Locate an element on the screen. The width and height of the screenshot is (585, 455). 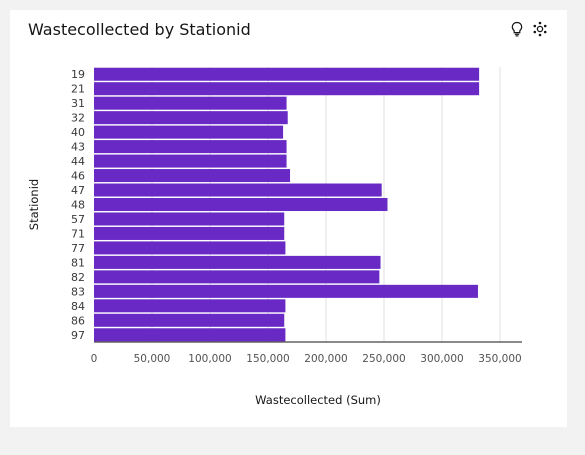
y-tick-label: 77 is located at coordinates (78, 248).